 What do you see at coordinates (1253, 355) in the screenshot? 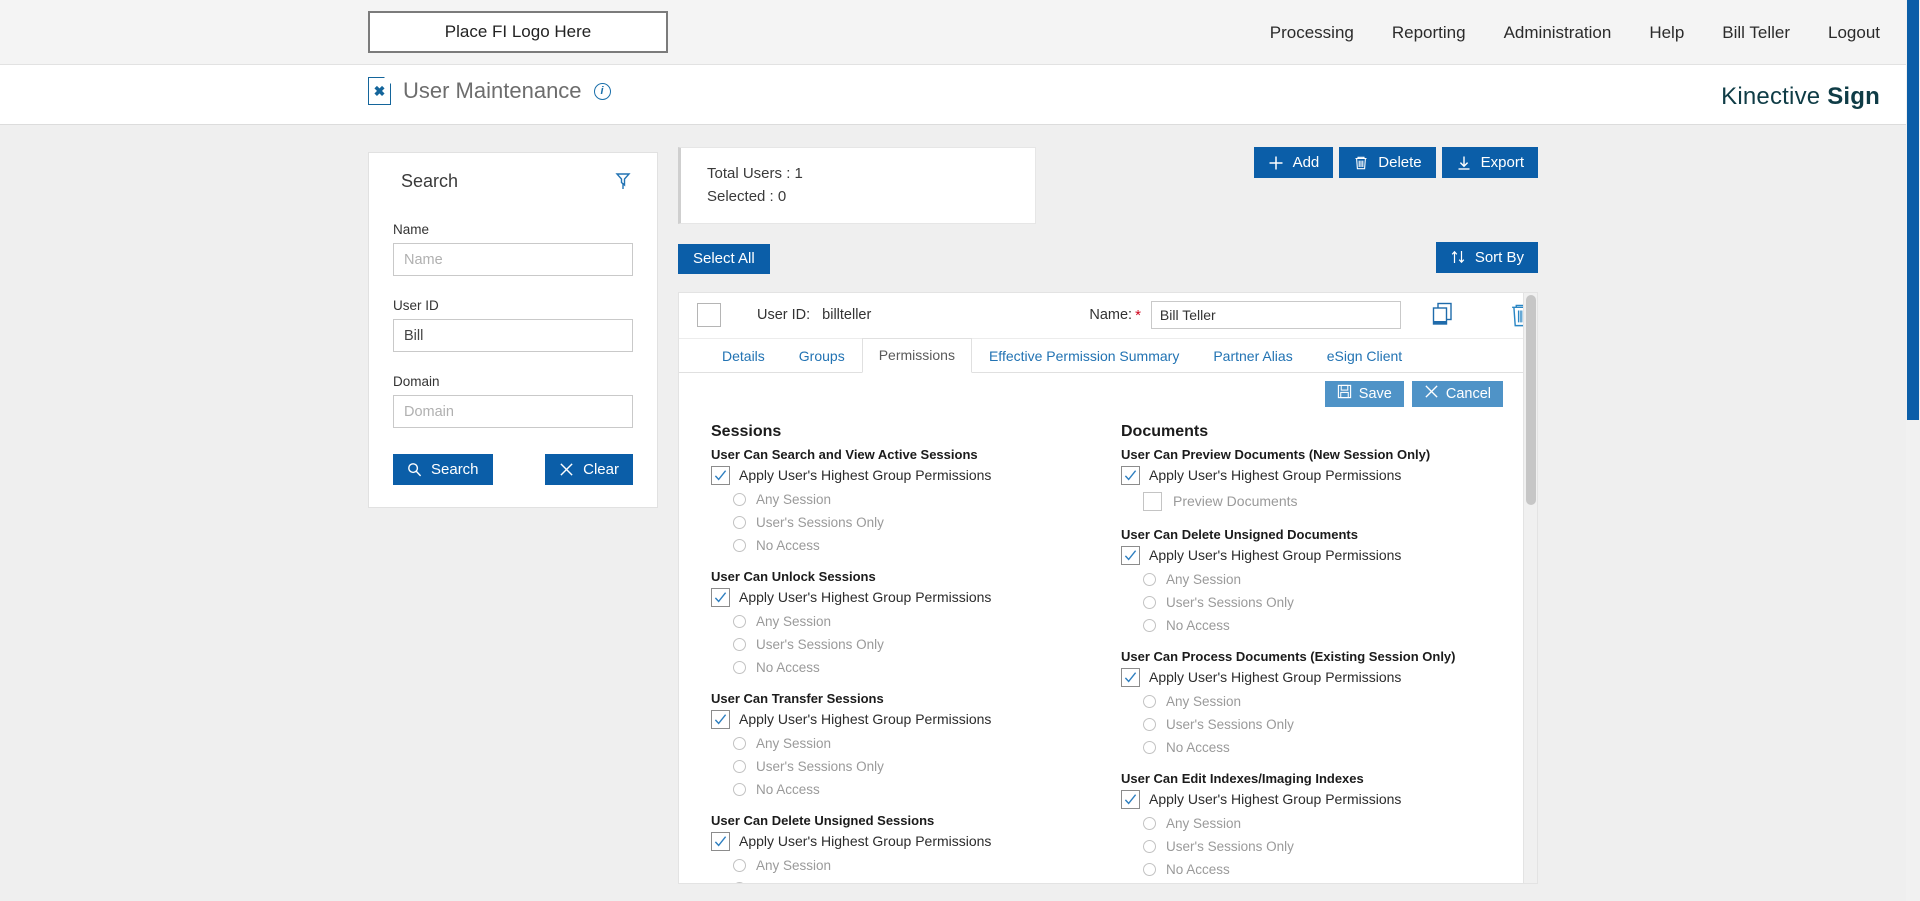
I see `tab-partner-alias: Partner Alias` at bounding box center [1253, 355].